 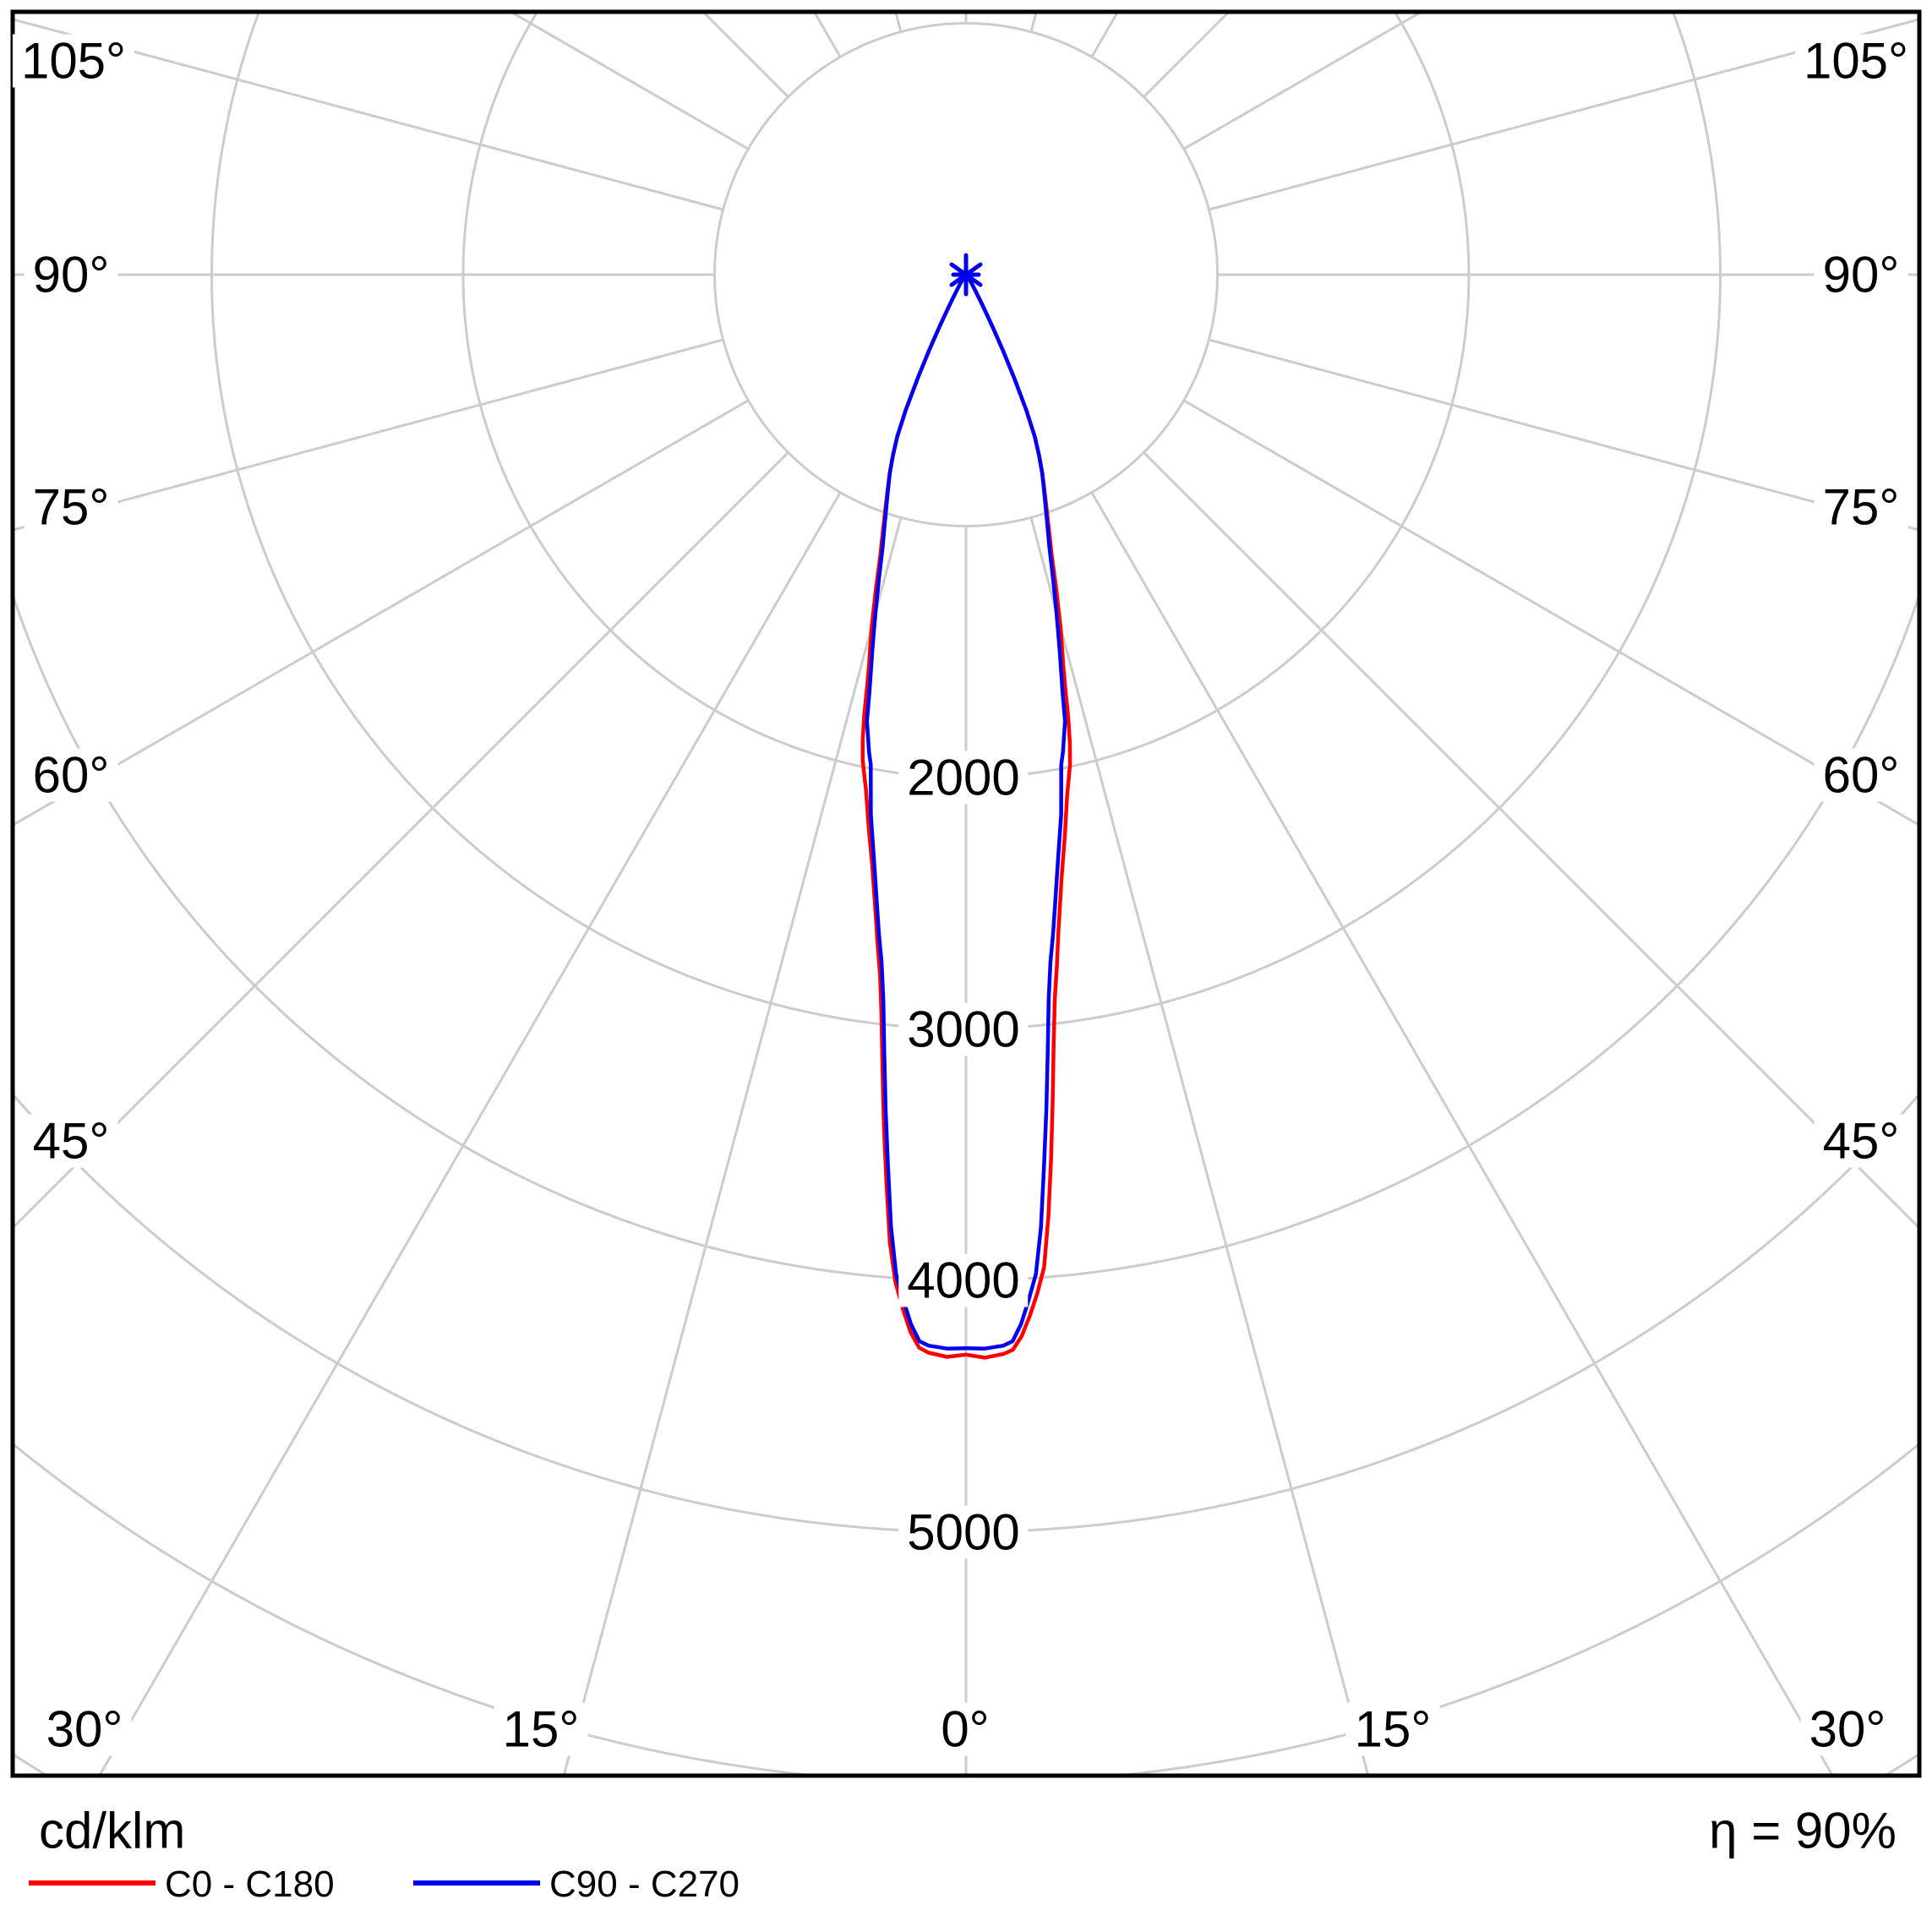 What do you see at coordinates (250, 1884) in the screenshot?
I see `legend-label-c0-c180: C0 - C180` at bounding box center [250, 1884].